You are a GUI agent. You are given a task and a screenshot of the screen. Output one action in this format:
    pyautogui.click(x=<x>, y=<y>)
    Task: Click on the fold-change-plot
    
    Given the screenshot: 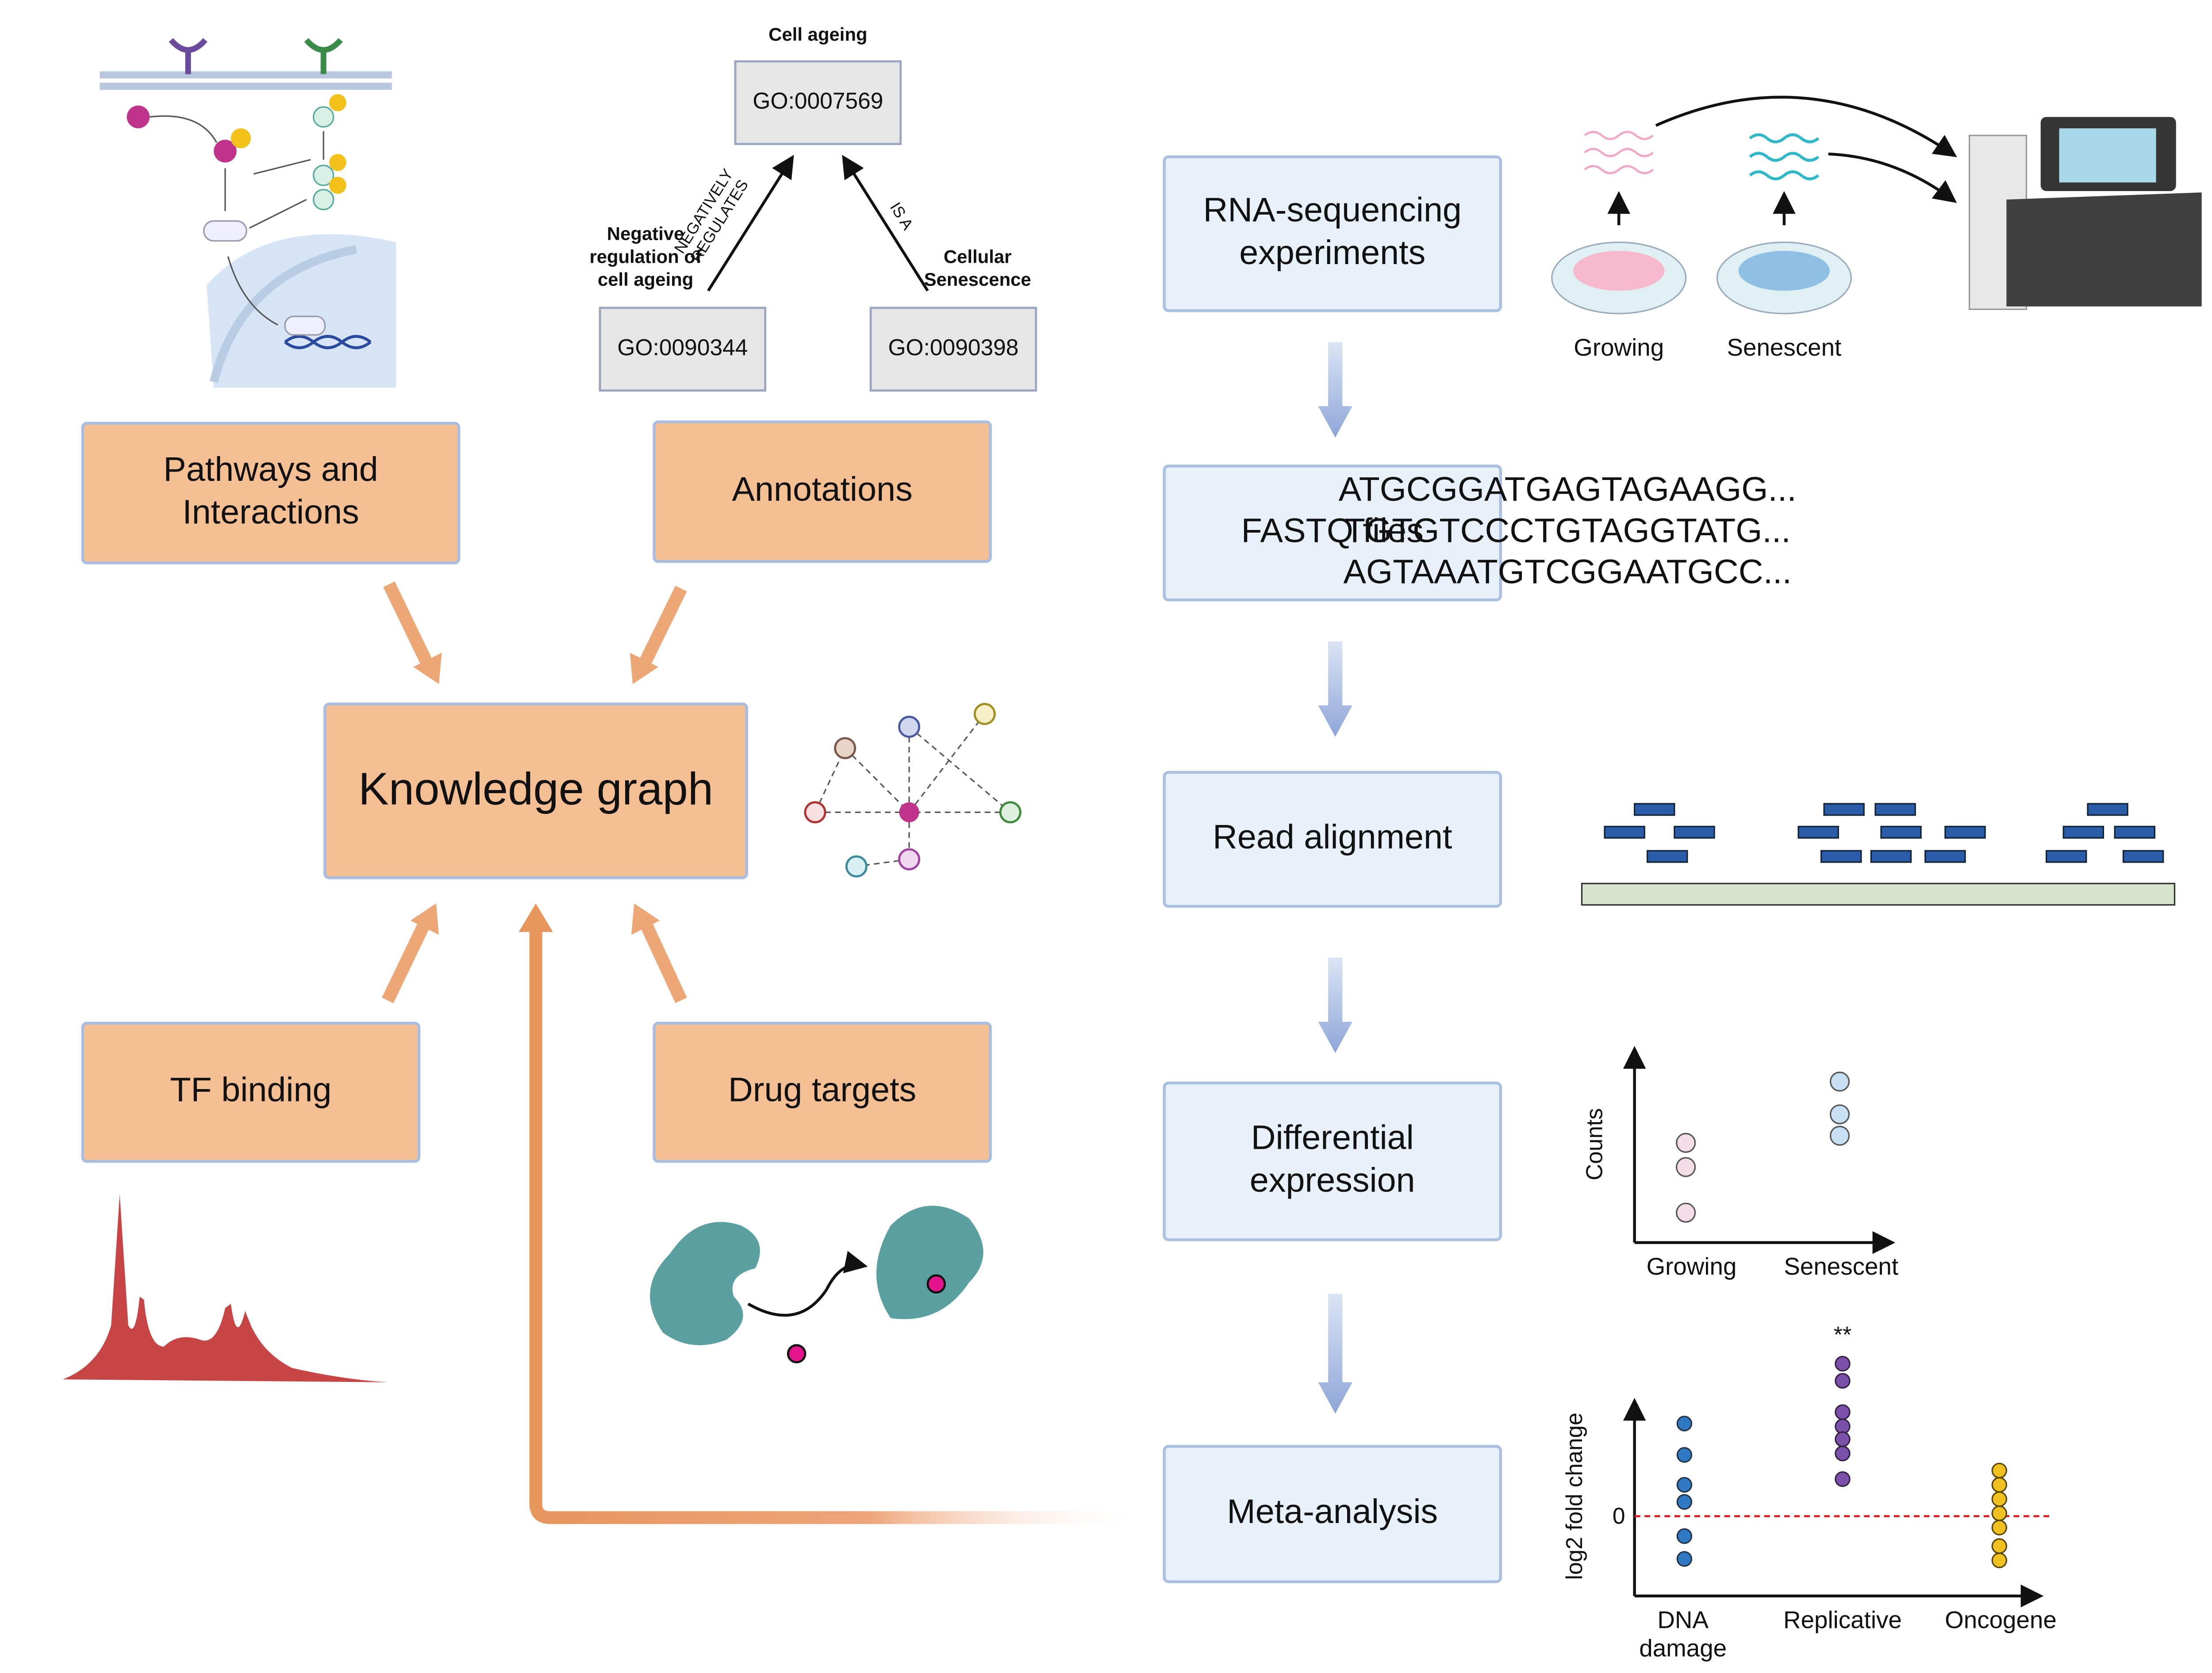 What is the action you would take?
    pyautogui.click(x=1837, y=1482)
    